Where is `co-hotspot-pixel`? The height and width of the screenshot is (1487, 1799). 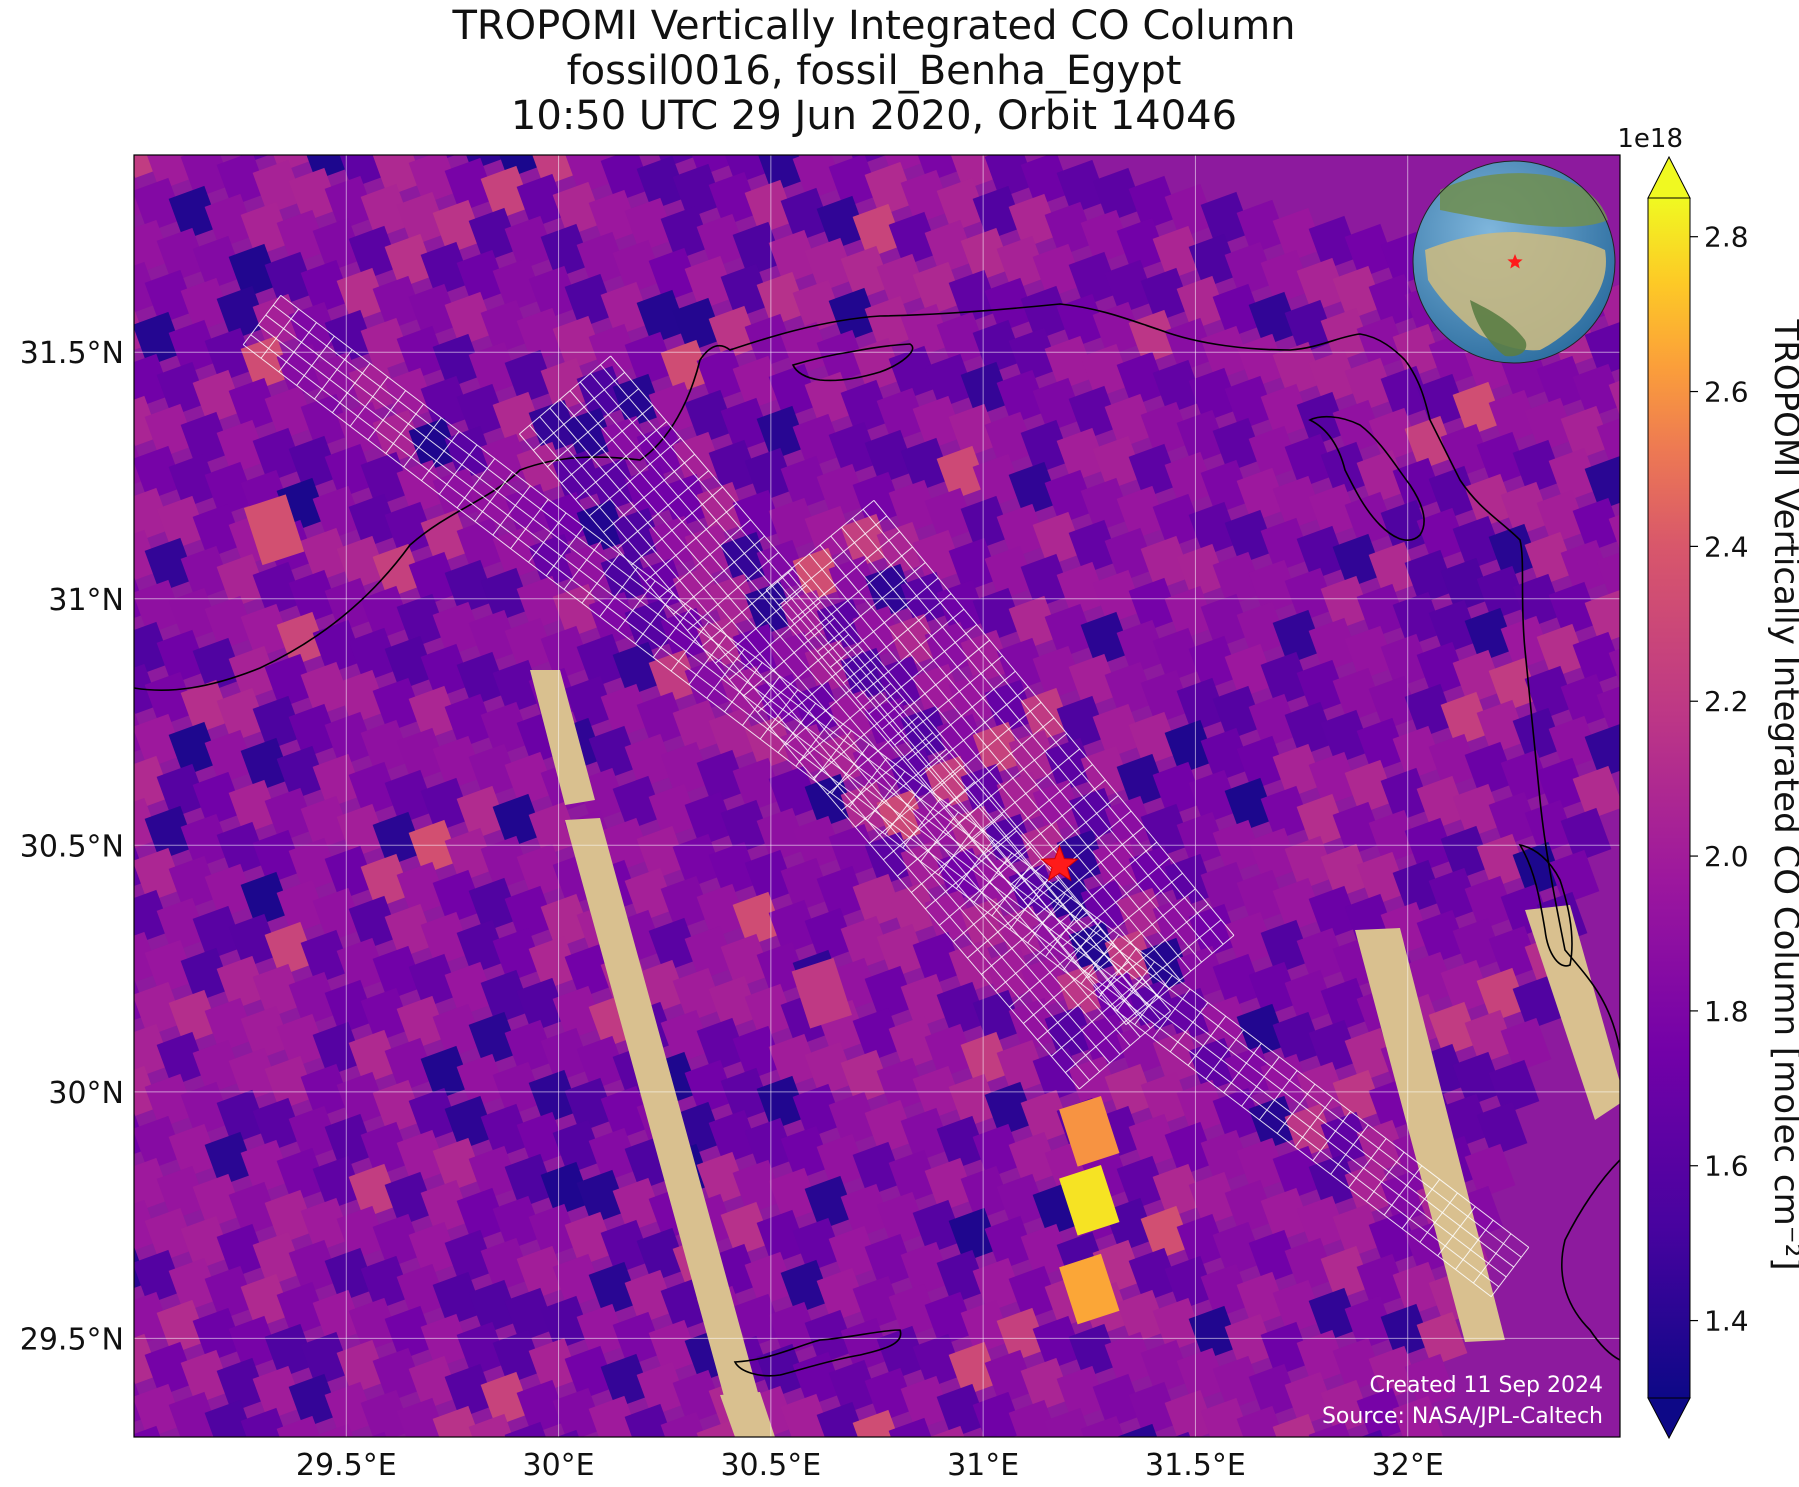 co-hotspot-pixel is located at coordinates (821, 993).